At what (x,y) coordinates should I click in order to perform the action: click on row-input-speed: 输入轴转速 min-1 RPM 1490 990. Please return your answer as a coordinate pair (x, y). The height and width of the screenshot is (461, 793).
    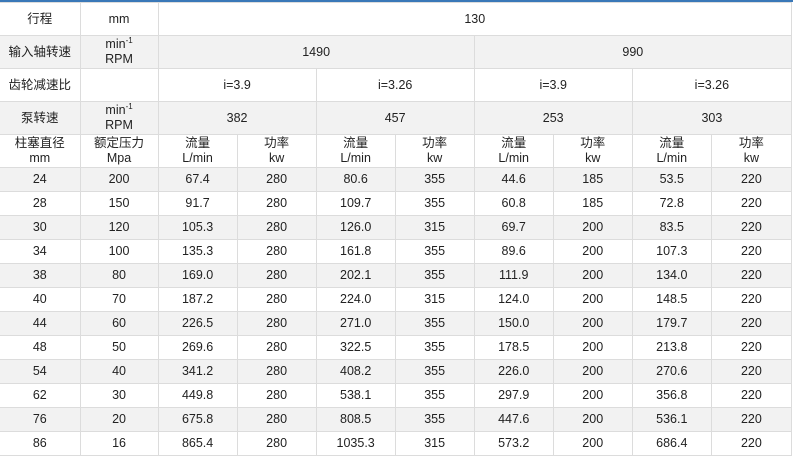
    Looking at the image, I should click on (396, 52).